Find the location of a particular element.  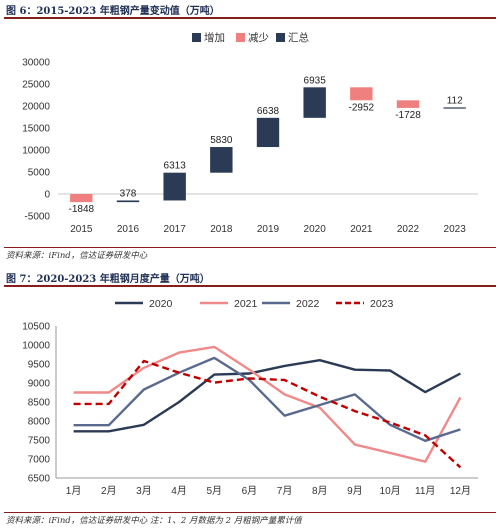

legend-label-2: 汇总 is located at coordinates (298, 37).